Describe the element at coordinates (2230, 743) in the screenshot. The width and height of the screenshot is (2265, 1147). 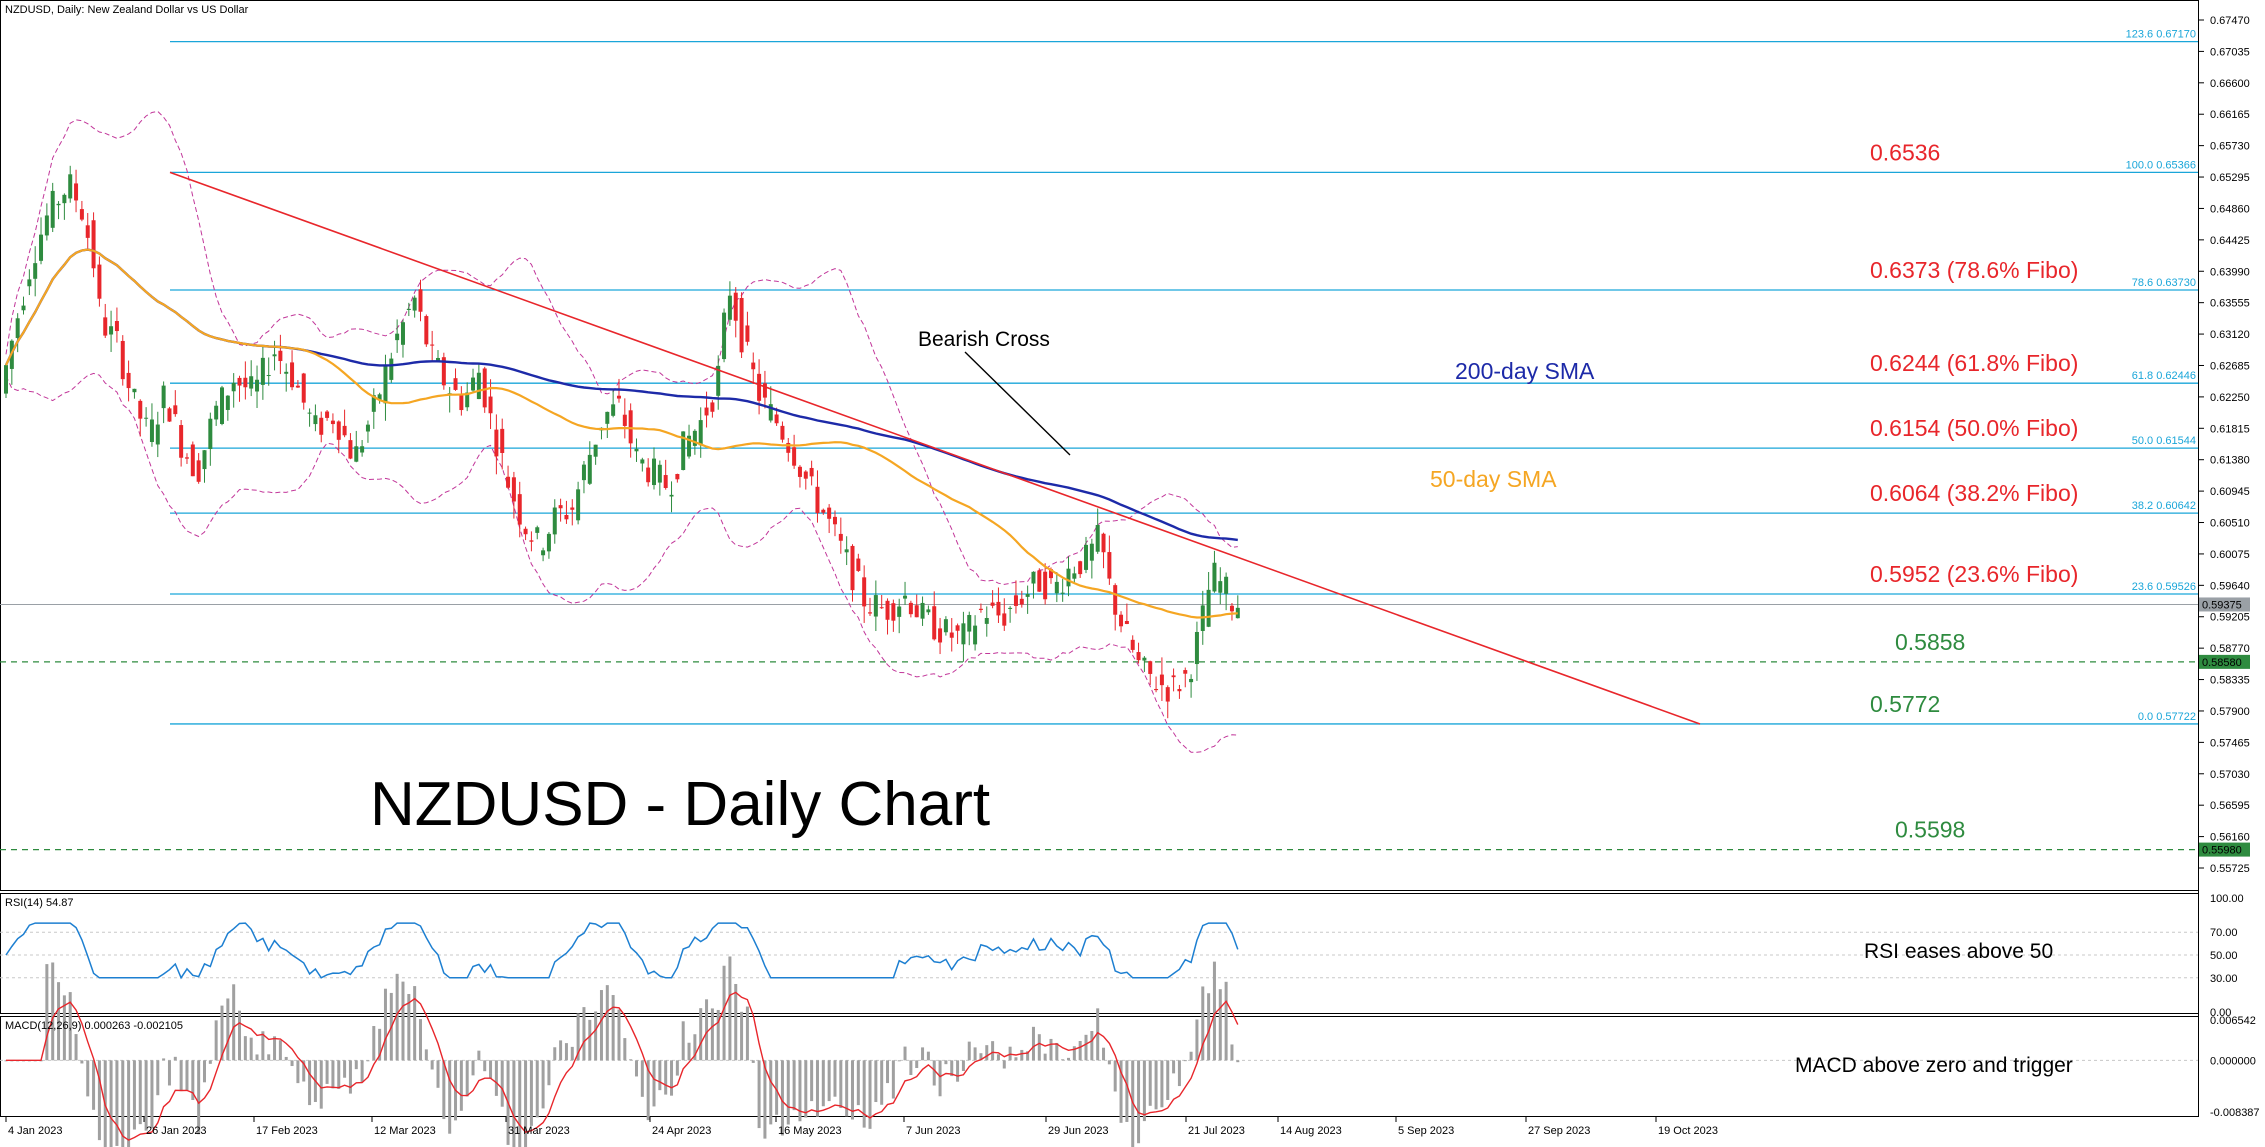
I see `price-tick-label: 0.57465` at that location.